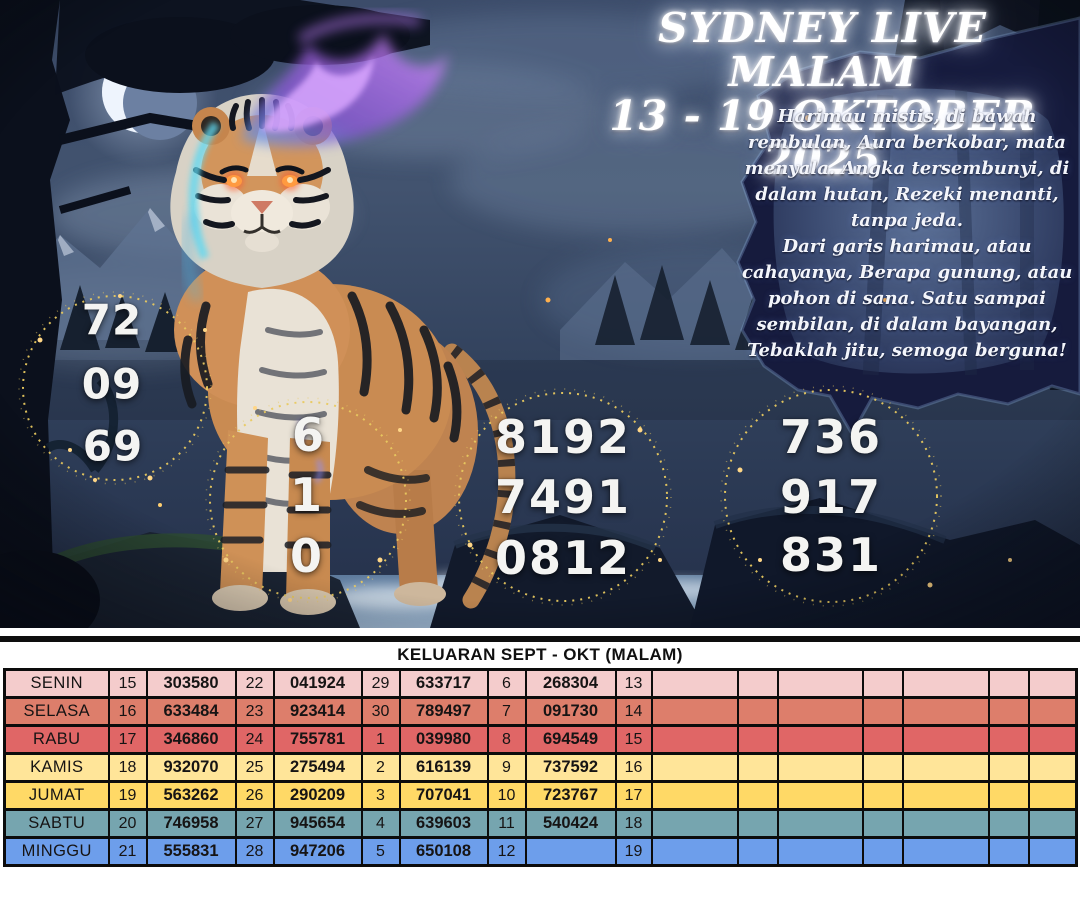 Image resolution: width=1080 pixels, height=900 pixels. I want to click on prediction-number: 72, so click(112, 320).